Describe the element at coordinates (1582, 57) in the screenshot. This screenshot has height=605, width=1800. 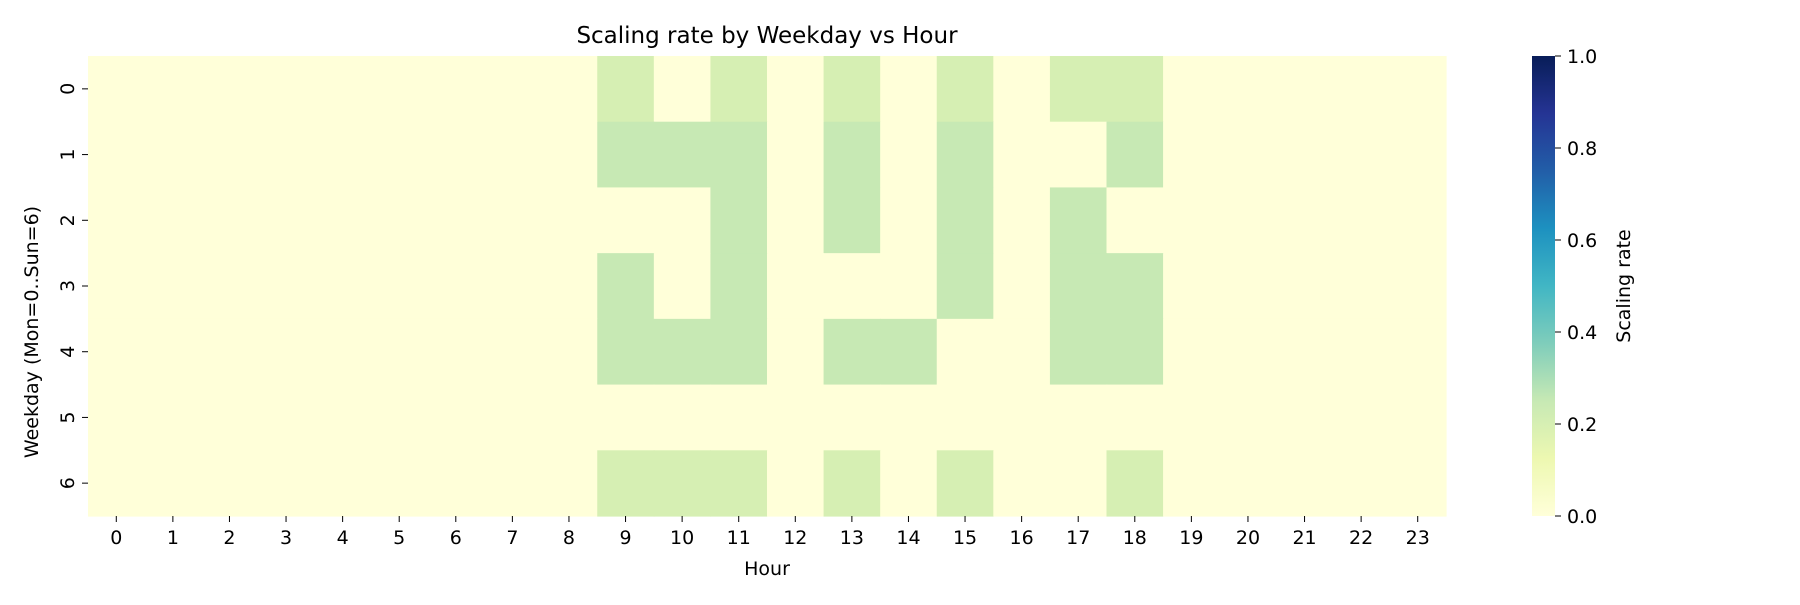
I see `colorbar-tick-label: 1.0` at that location.